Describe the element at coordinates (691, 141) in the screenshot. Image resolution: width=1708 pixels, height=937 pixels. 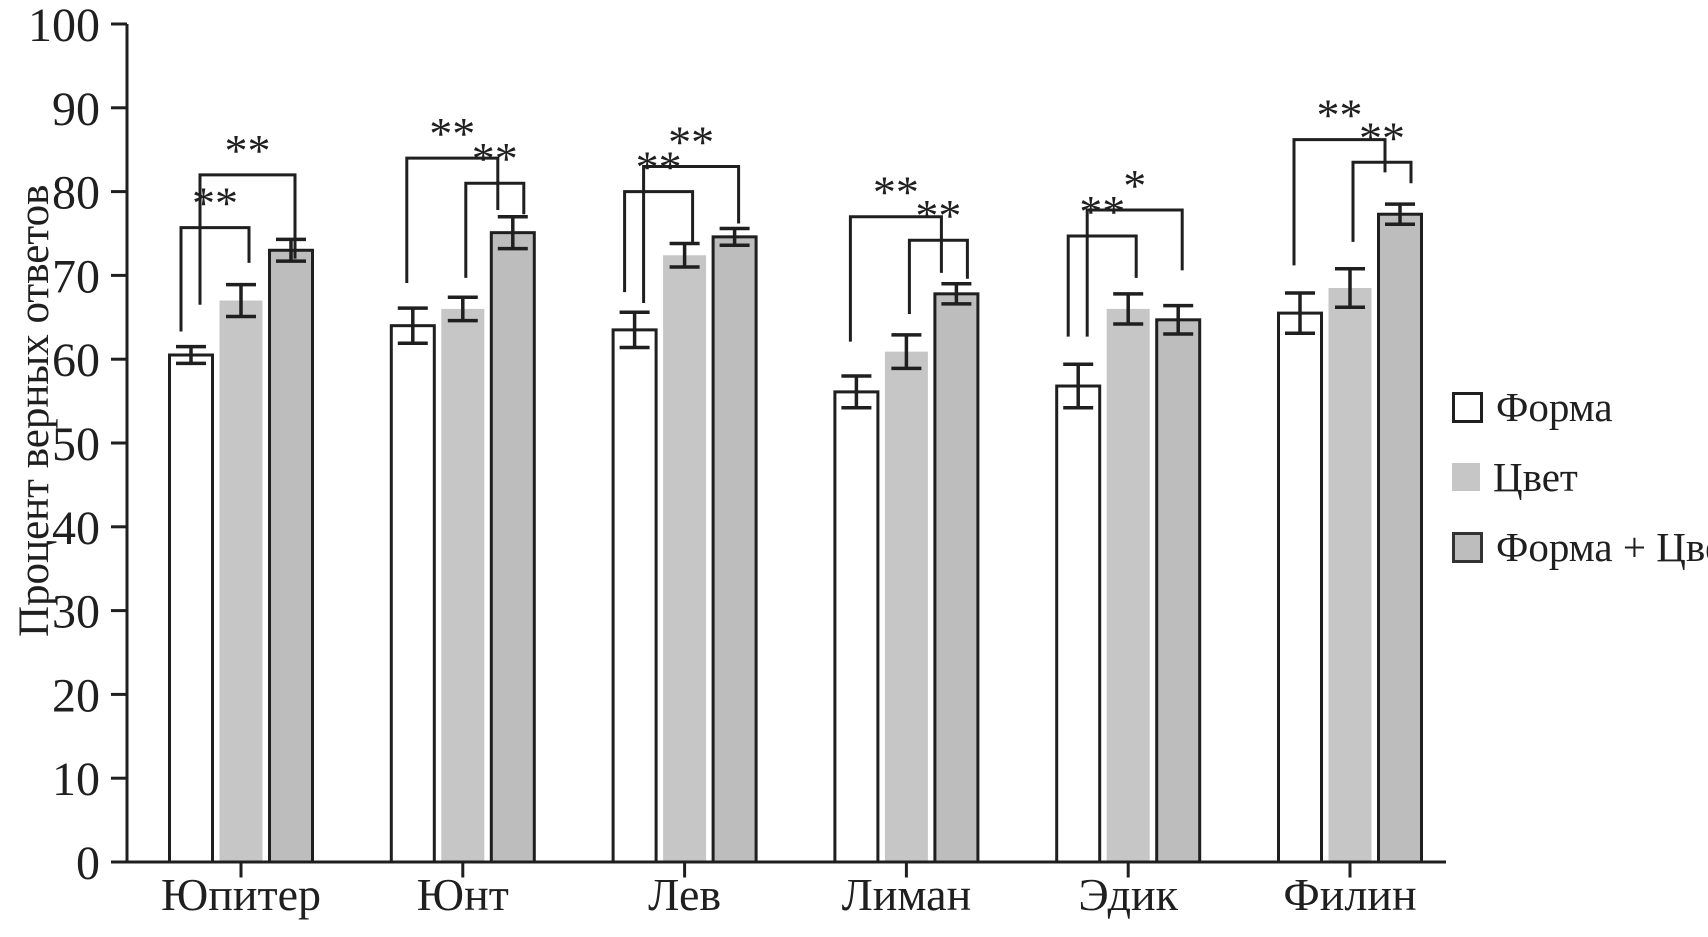
I see `significance-label-Лев-0: **` at that location.